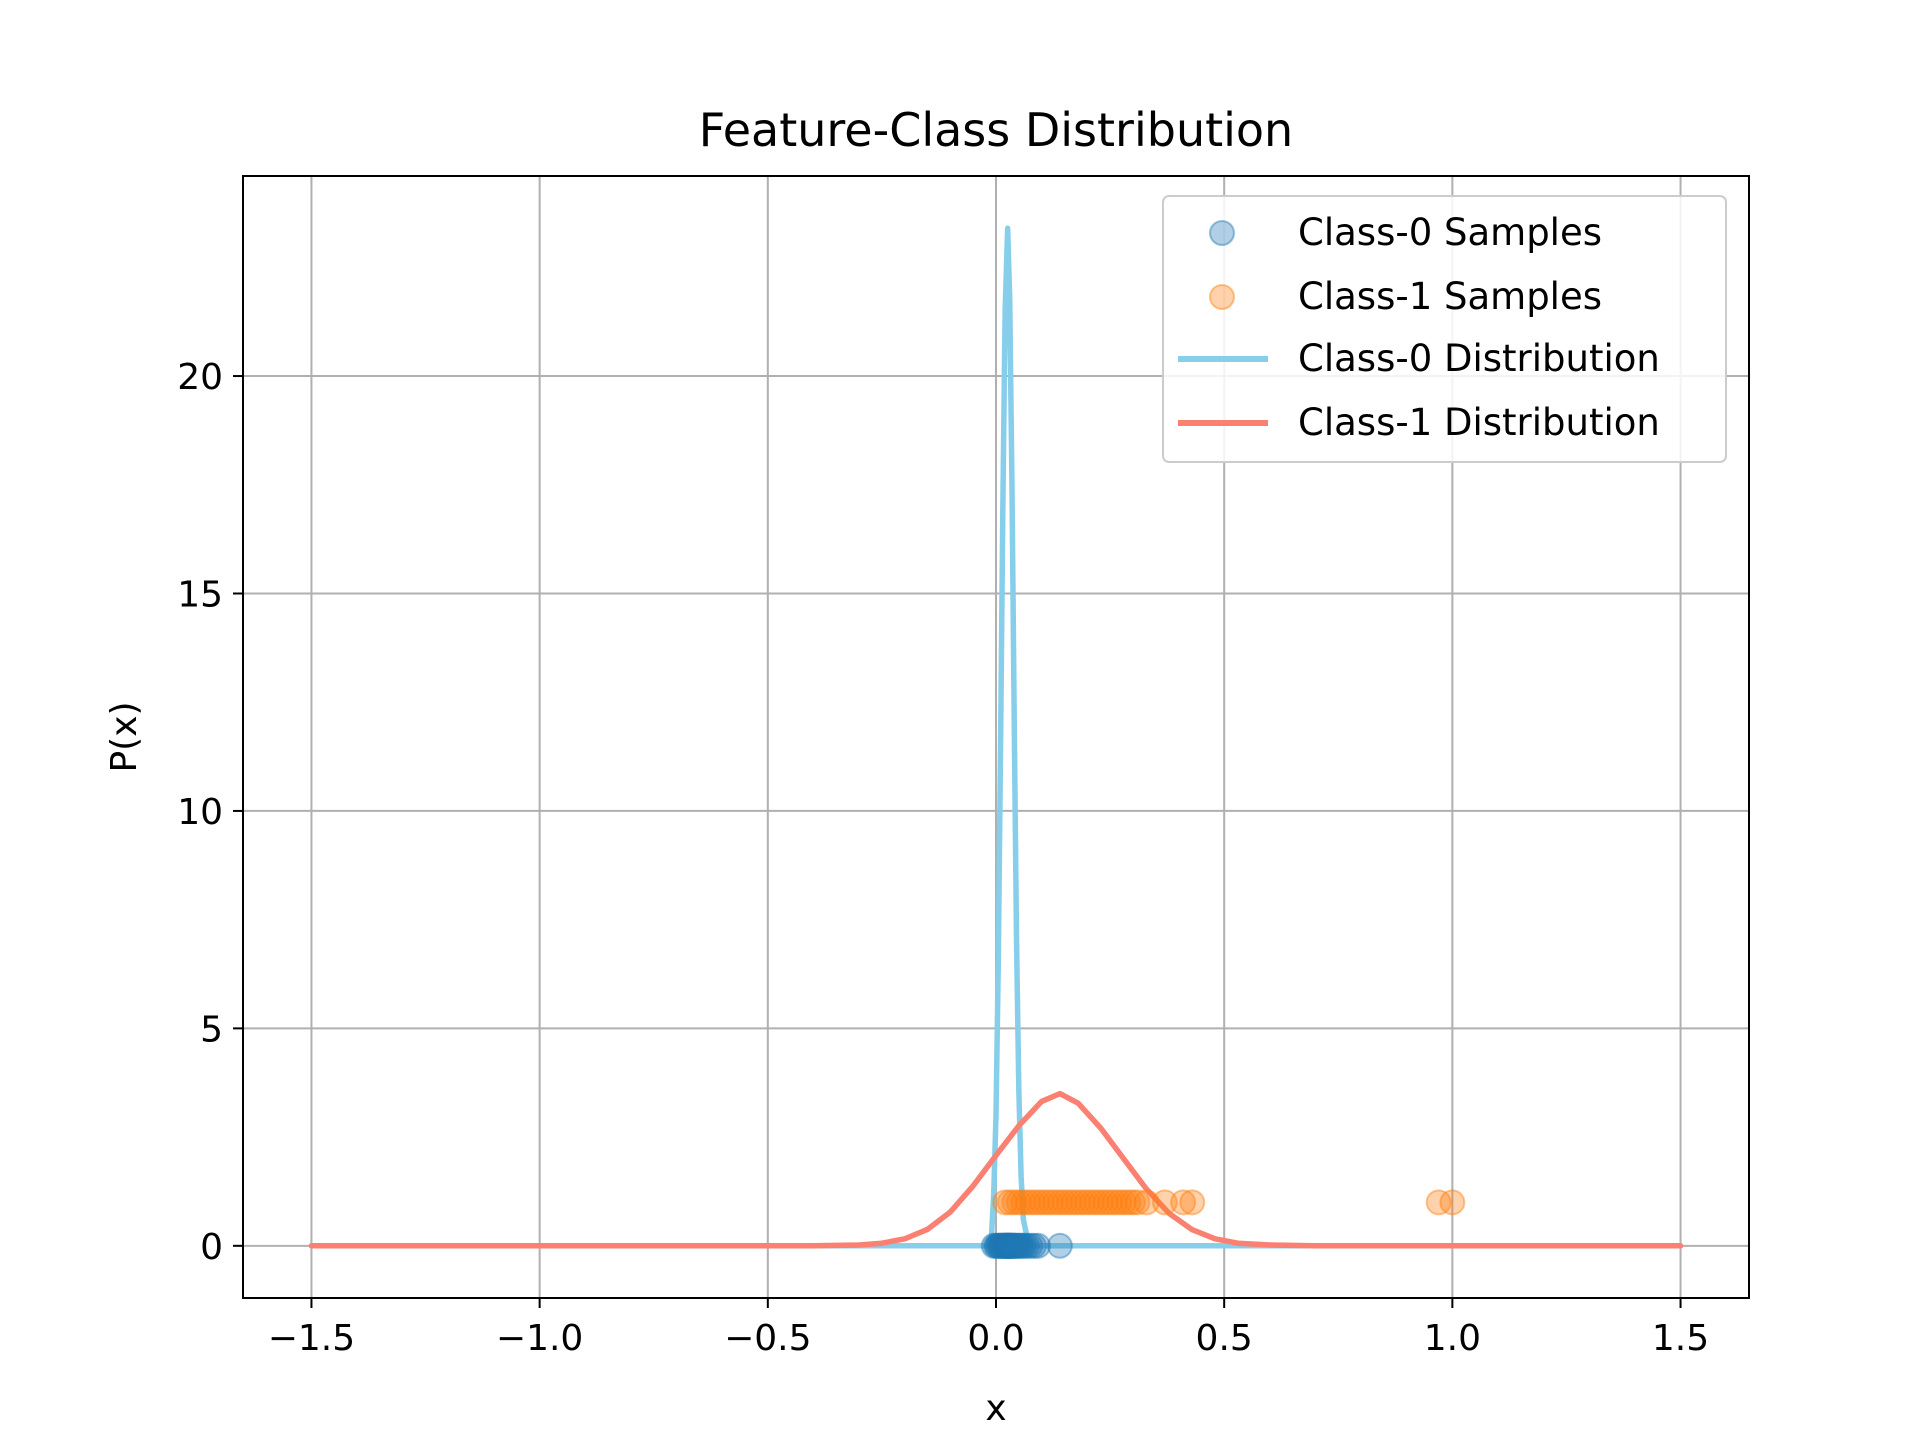 Image resolution: width=1920 pixels, height=1440 pixels. I want to click on series-line-class-1-distribution, so click(996, 1169).